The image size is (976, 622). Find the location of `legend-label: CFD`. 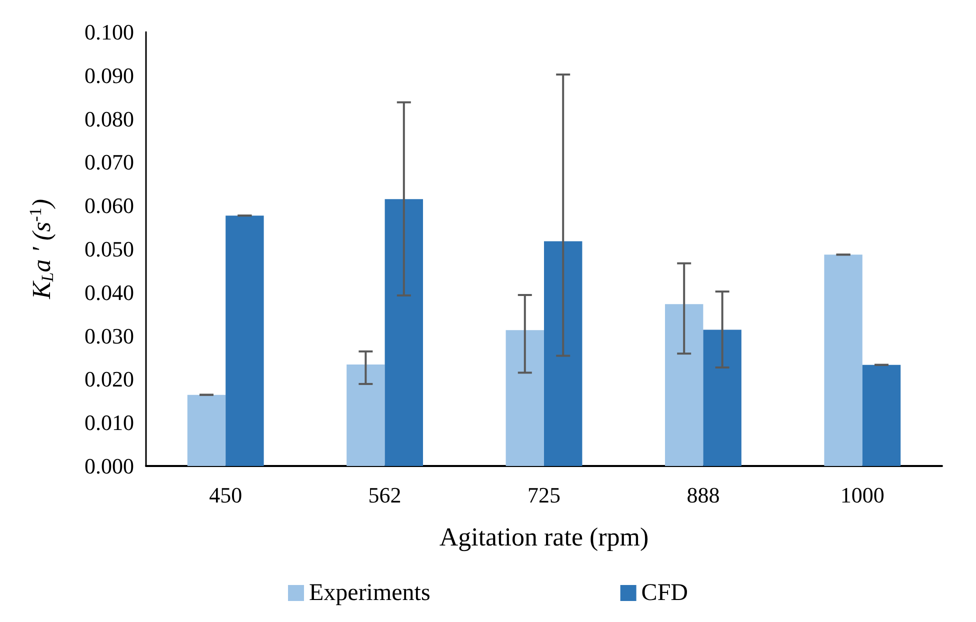

legend-label: CFD is located at coordinates (664, 593).